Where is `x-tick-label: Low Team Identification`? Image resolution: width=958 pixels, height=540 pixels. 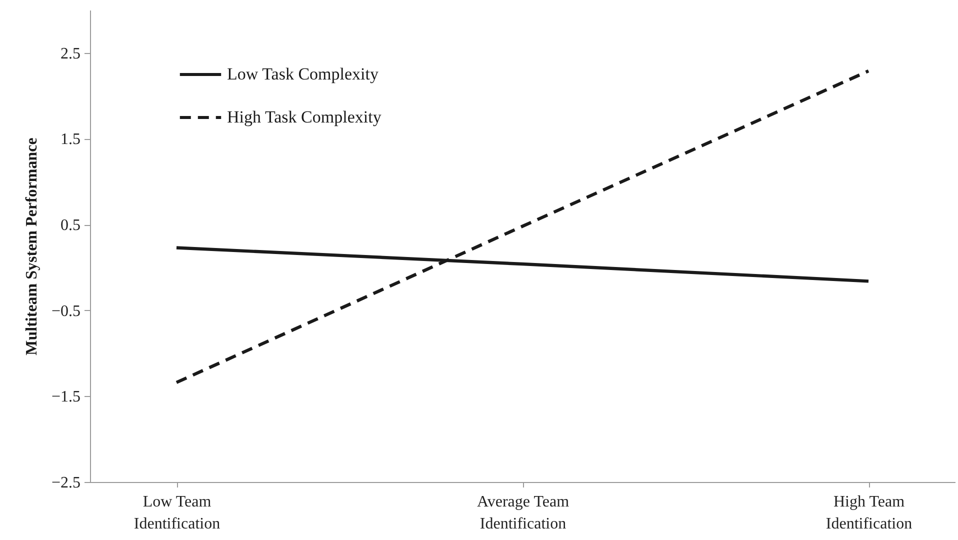 x-tick-label: Low Team Identification is located at coordinates (177, 513).